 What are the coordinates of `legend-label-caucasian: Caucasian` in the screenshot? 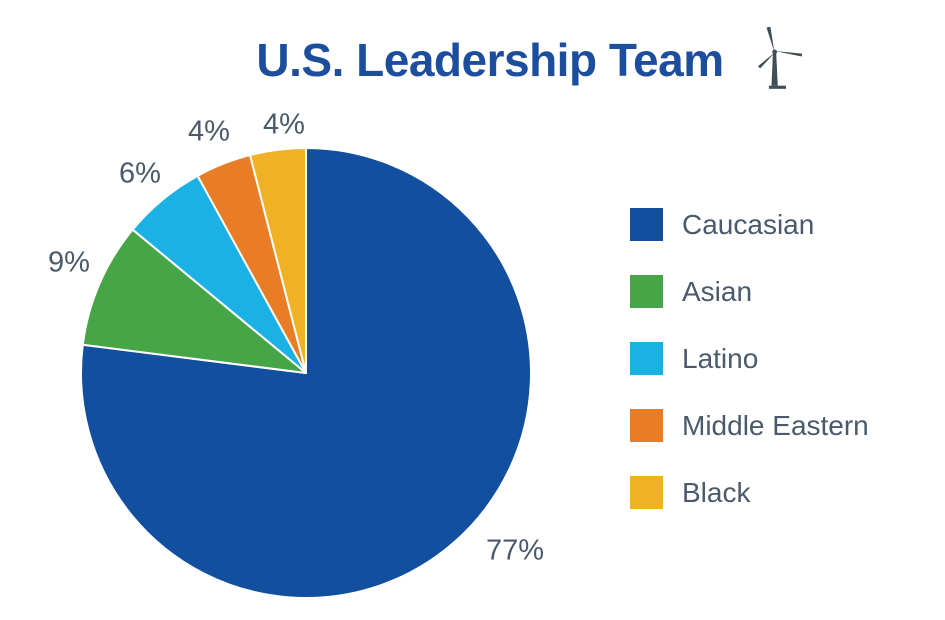 It's located at (748, 224).